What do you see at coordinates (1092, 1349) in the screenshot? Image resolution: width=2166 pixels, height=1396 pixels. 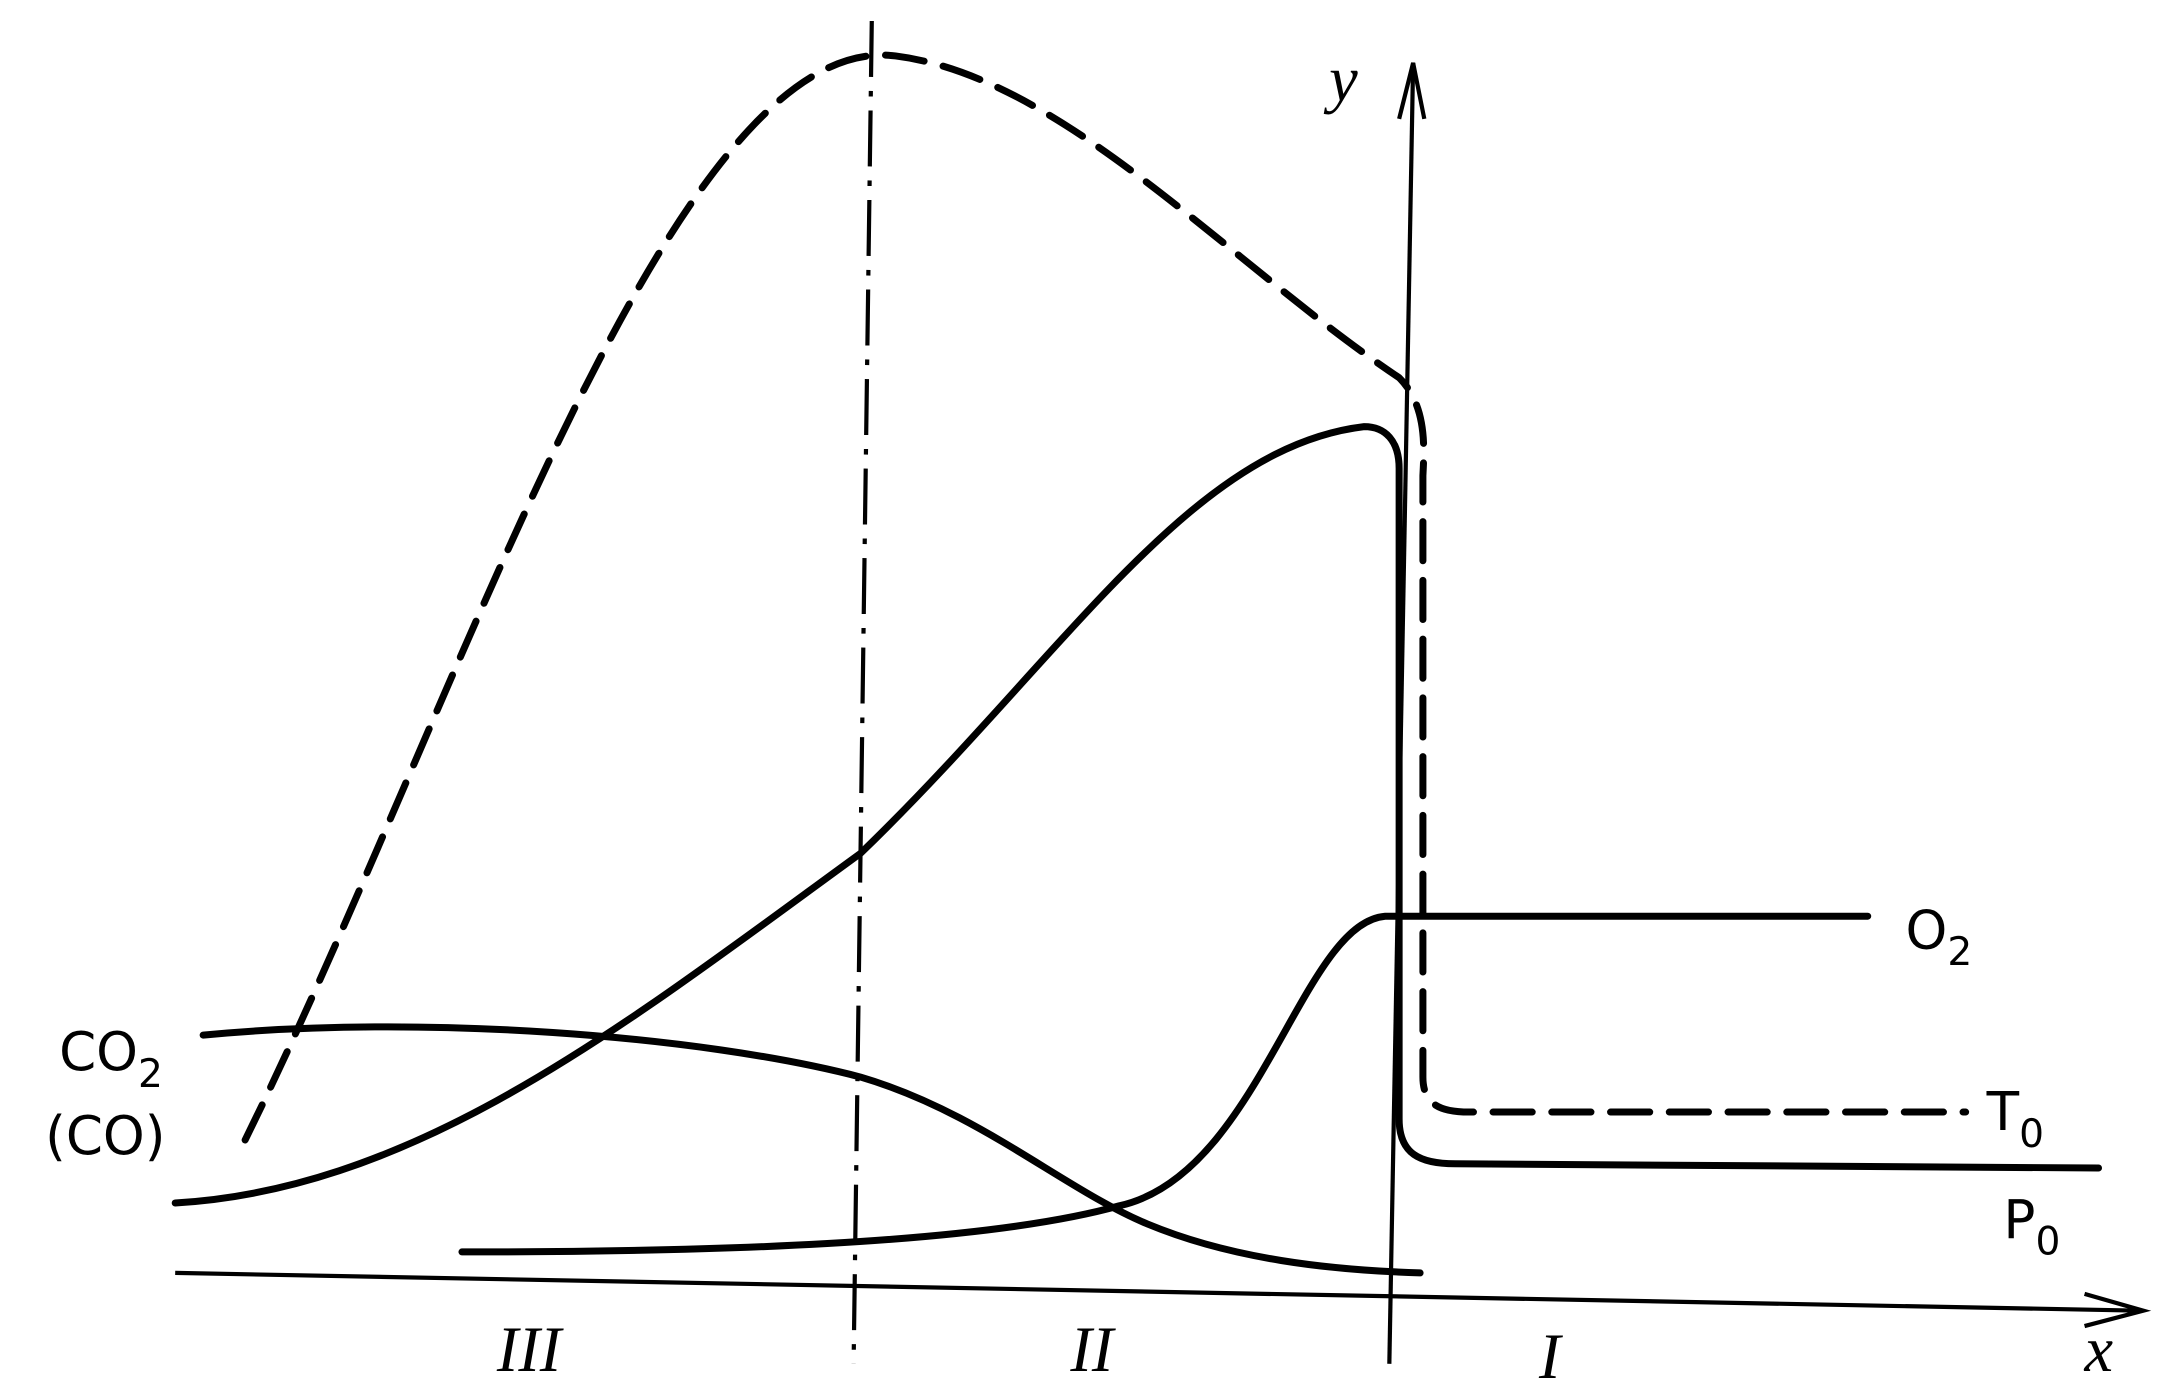 I see `zone-label: II` at bounding box center [1092, 1349].